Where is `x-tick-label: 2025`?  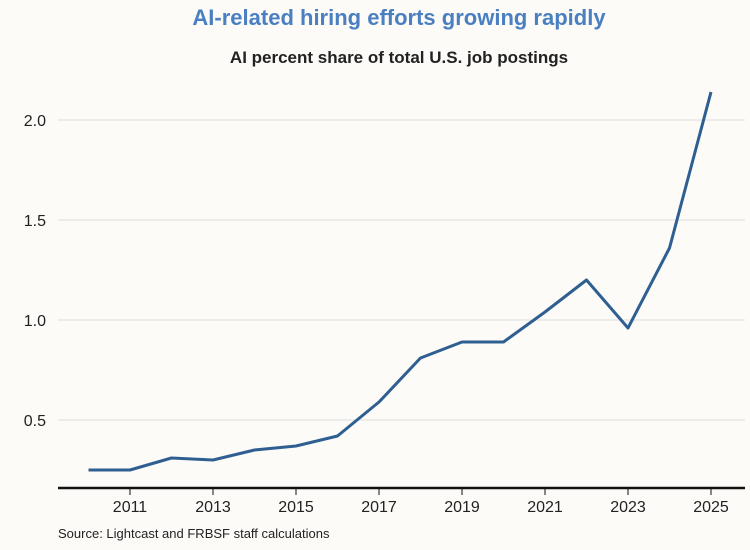 x-tick-label: 2025 is located at coordinates (711, 507).